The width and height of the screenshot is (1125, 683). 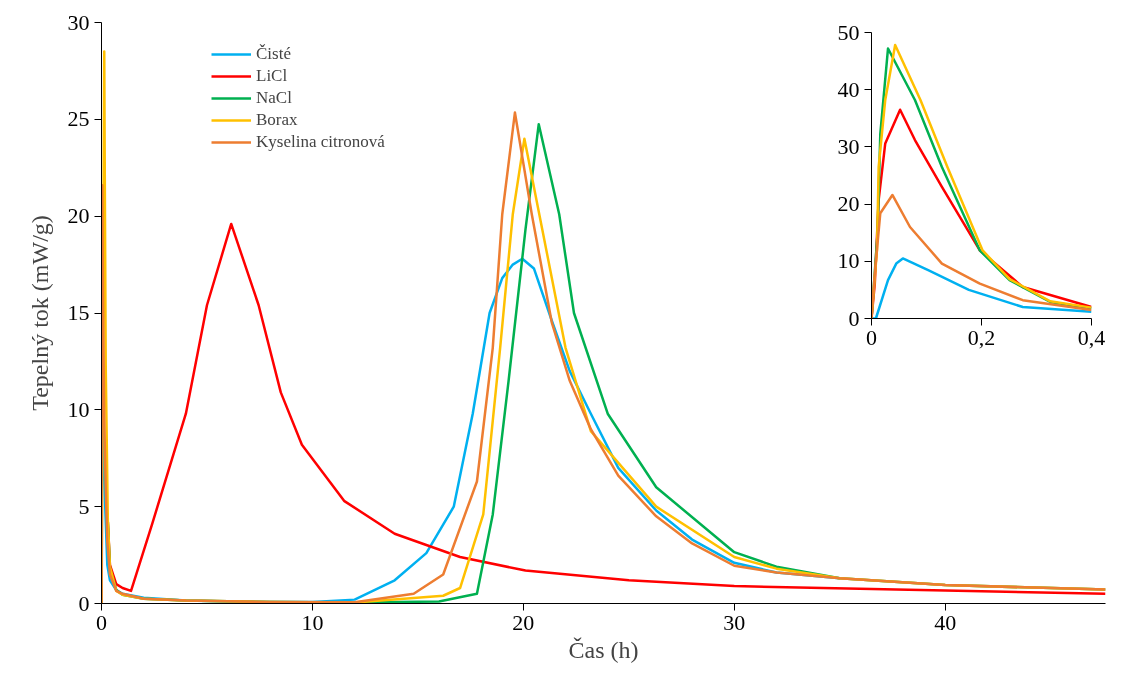 What do you see at coordinates (84, 506) in the screenshot?
I see `y-tick-label: 5` at bounding box center [84, 506].